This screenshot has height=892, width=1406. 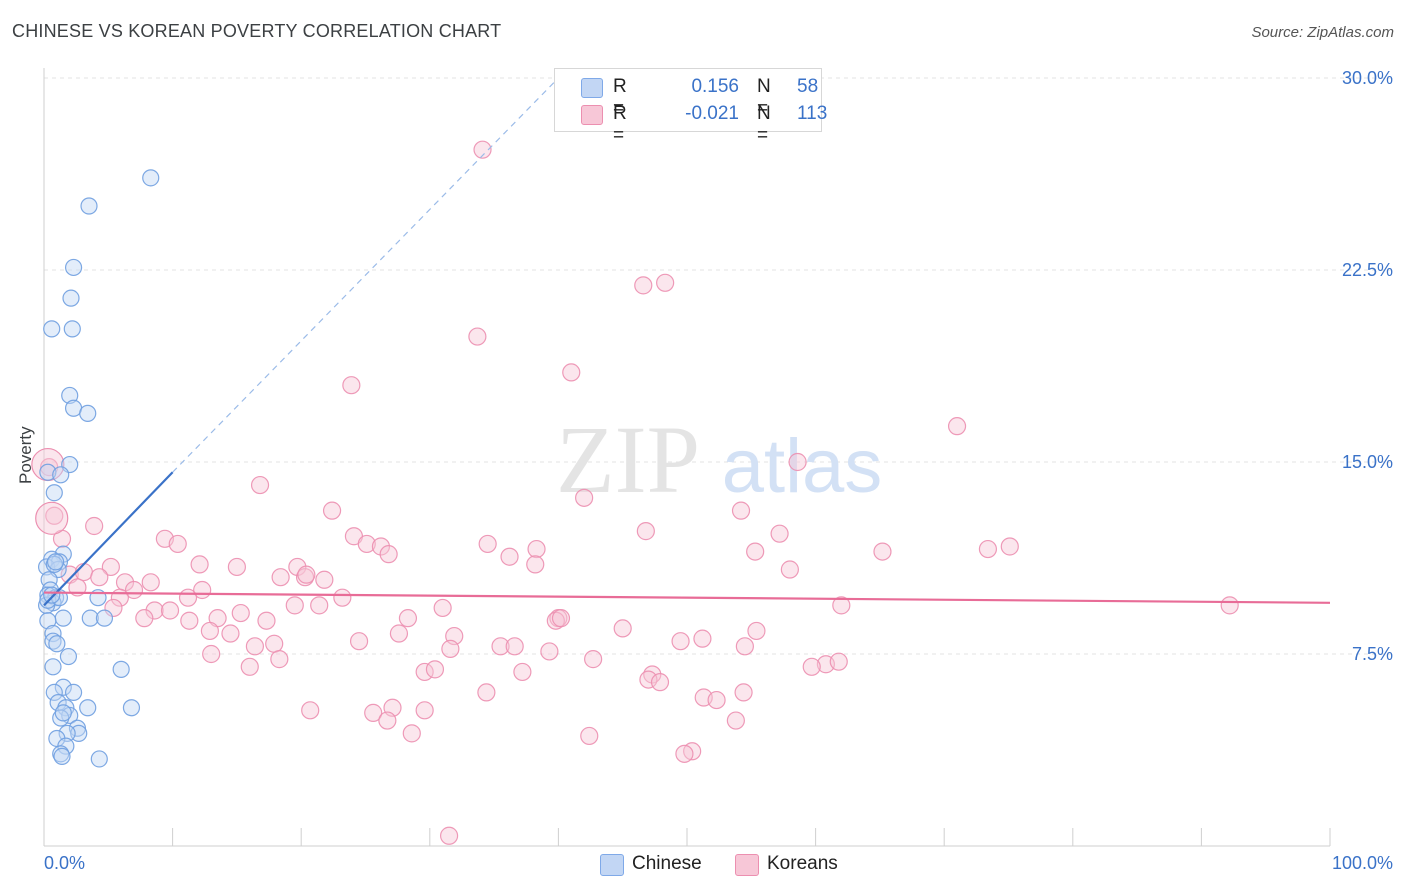 What do you see at coordinates (64, 863) in the screenshot?
I see `x-tick-label: 0.0%` at bounding box center [64, 863].